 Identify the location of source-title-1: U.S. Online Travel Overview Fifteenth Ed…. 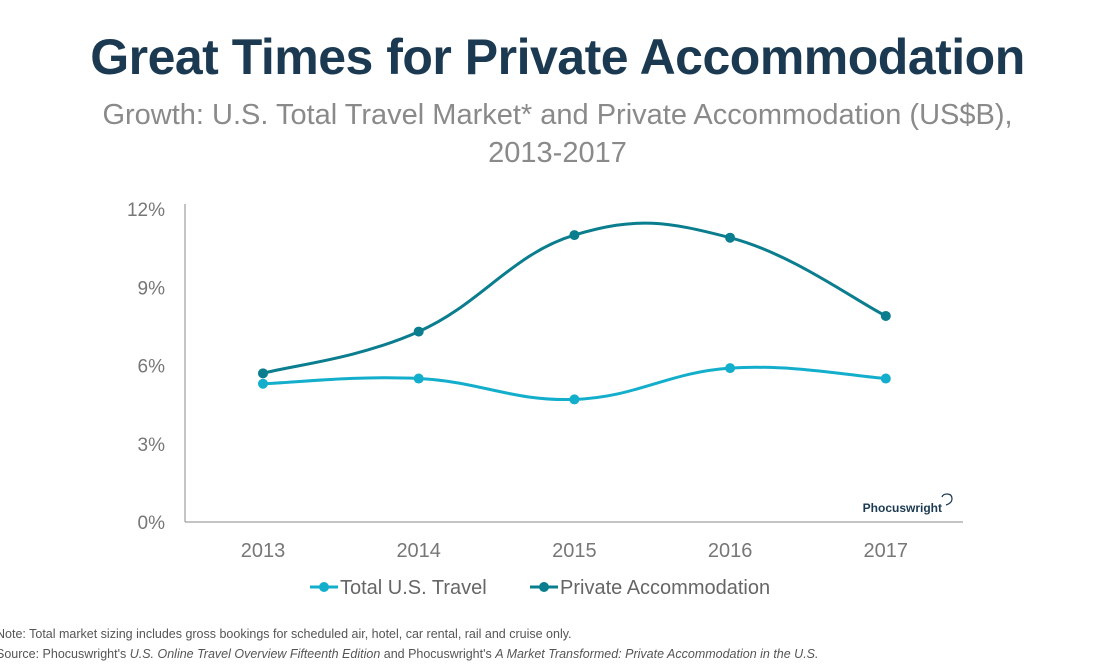
(255, 654).